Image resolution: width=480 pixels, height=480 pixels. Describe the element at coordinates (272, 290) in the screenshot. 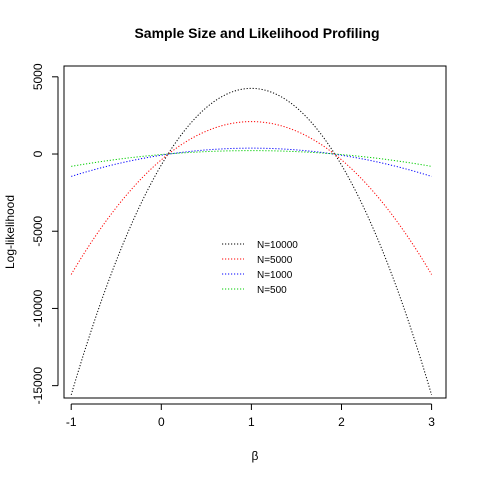

I see `legend-label: N=500` at that location.